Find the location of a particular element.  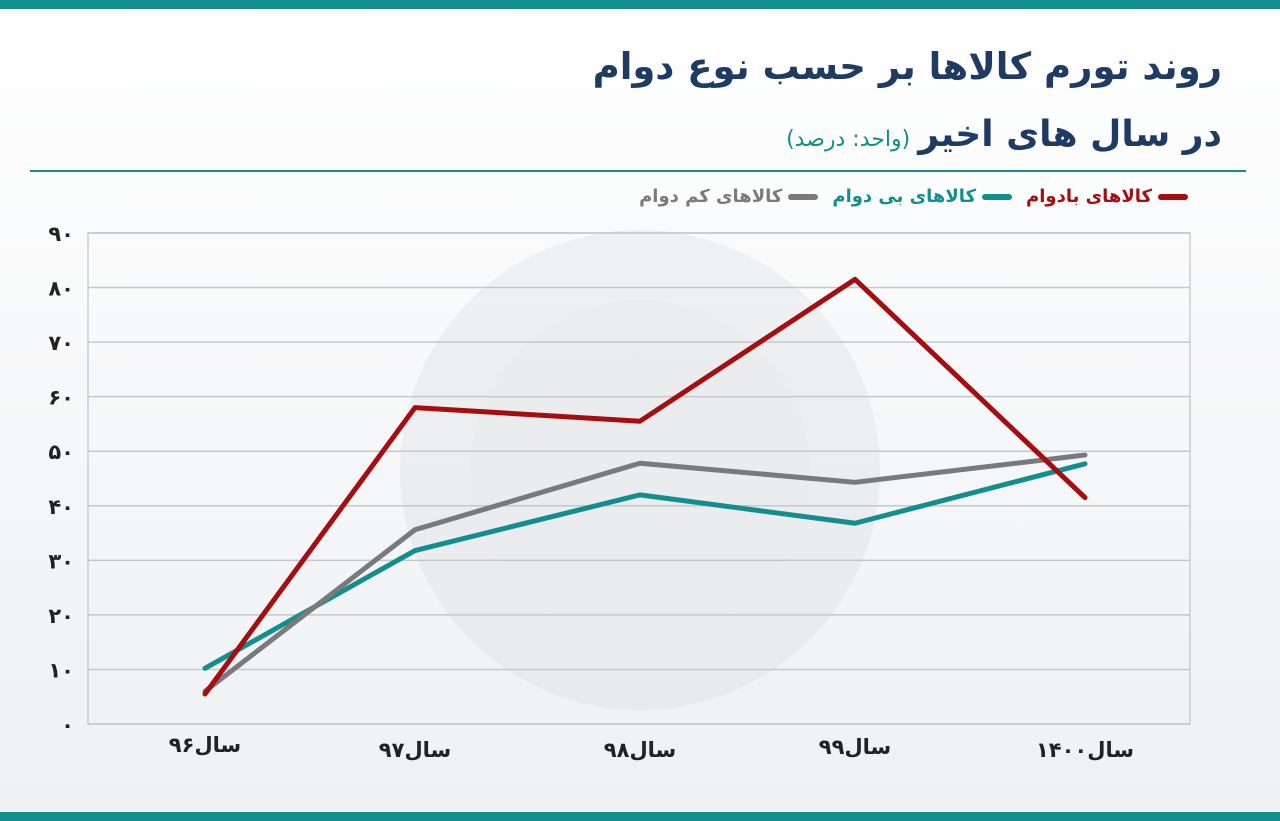

y-tick-label: ۹۰ is located at coordinates (61, 234).